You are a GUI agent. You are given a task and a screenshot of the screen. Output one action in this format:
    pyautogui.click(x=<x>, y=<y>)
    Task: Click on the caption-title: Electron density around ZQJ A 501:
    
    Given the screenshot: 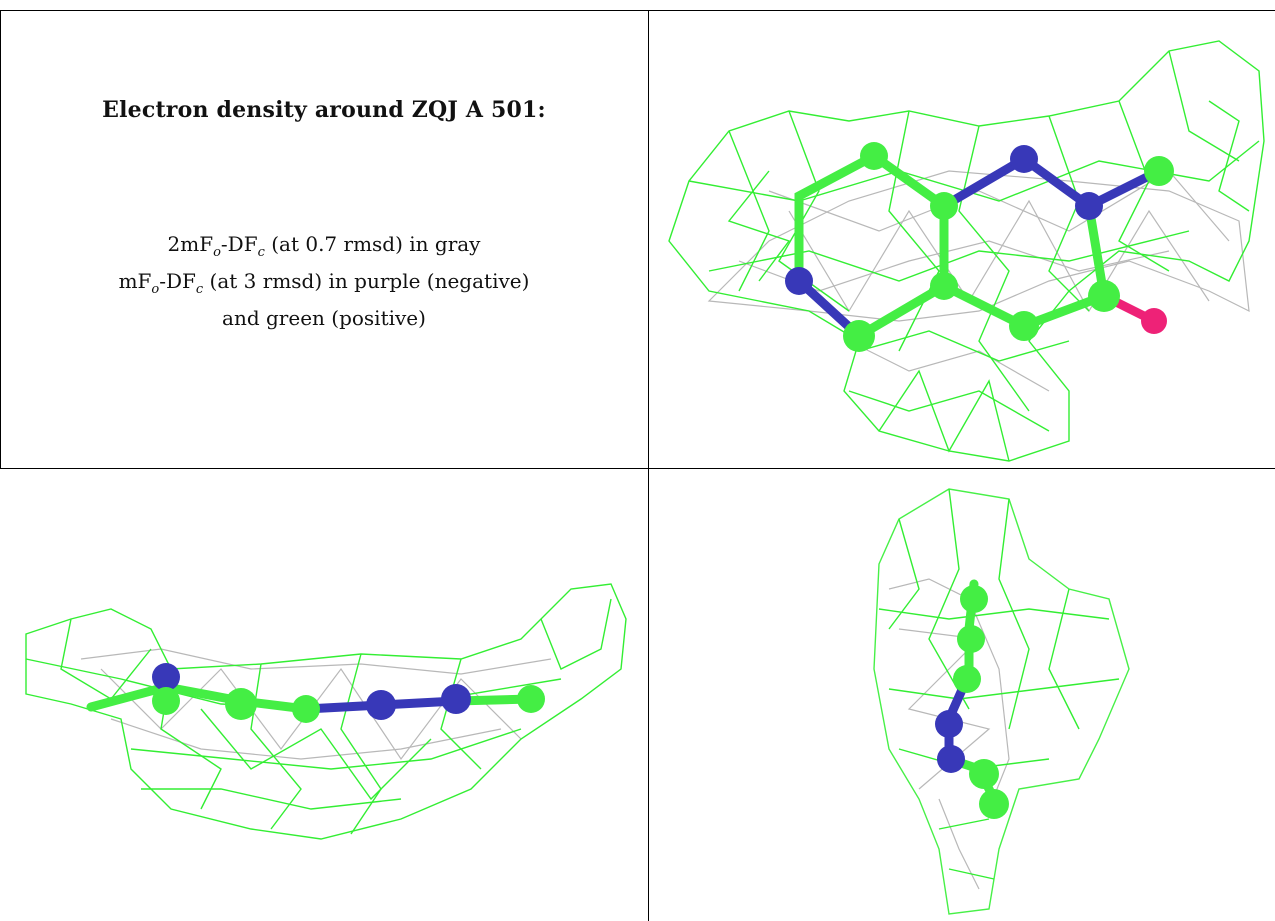 What is the action you would take?
    pyautogui.click(x=324, y=110)
    